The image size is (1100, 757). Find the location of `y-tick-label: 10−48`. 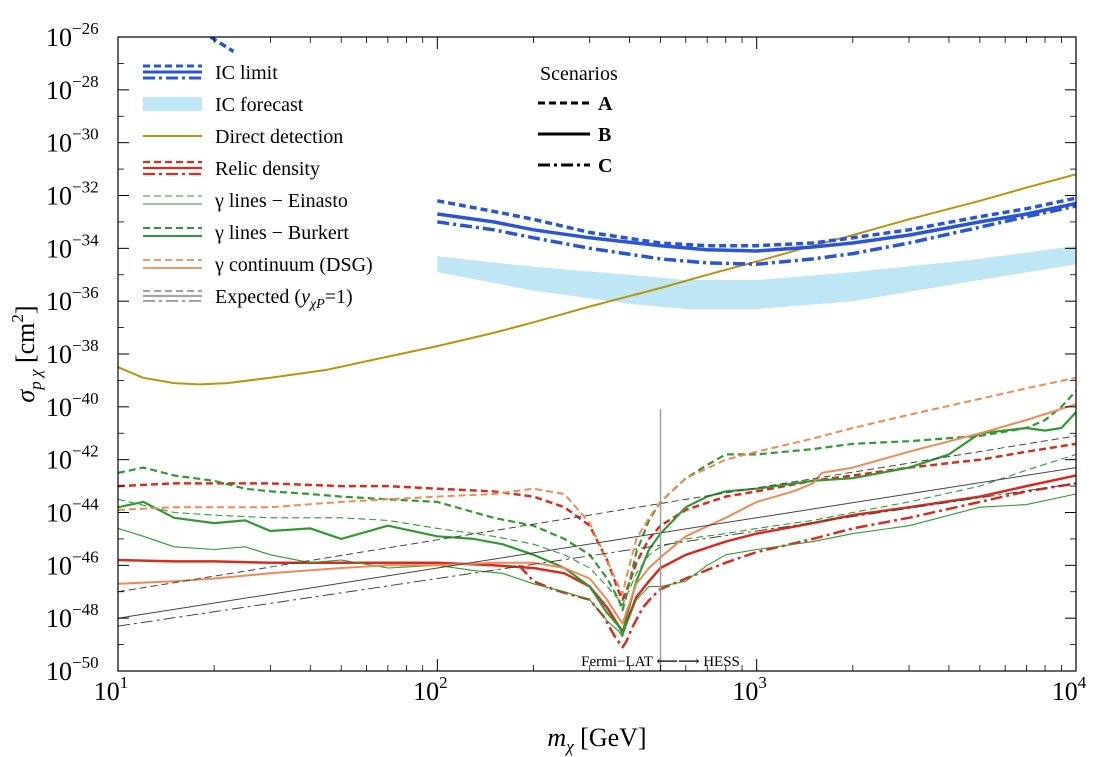

y-tick-label: 10−48 is located at coordinates (72, 616).